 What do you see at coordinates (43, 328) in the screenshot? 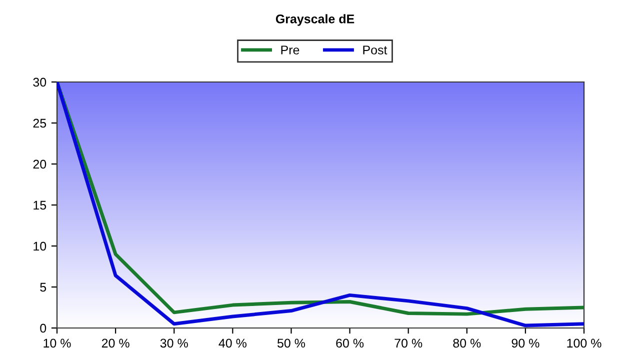
I see `y-tick-label: 0` at bounding box center [43, 328].